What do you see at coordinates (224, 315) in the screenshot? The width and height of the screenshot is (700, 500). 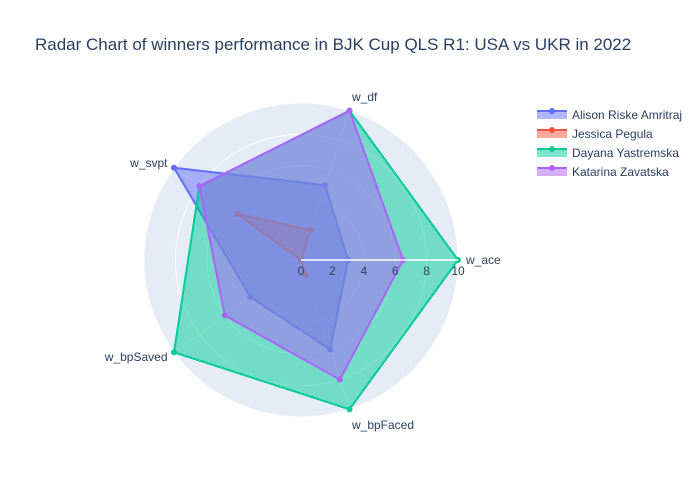 I see `data-point-3-w_bpSaved` at bounding box center [224, 315].